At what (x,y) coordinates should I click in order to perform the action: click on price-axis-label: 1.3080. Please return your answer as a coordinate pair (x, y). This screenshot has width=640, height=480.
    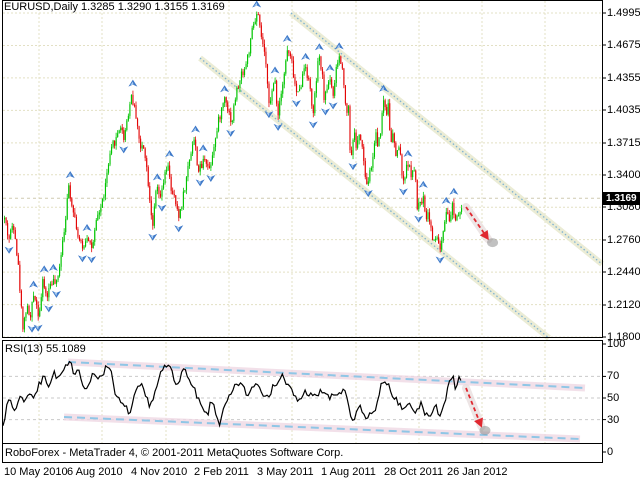
    Looking at the image, I should click on (623, 207).